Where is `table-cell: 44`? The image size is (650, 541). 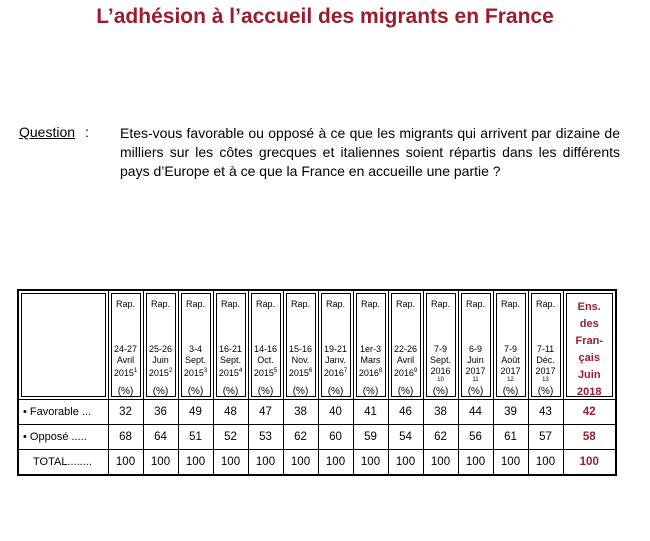 table-cell: 44 is located at coordinates (475, 412).